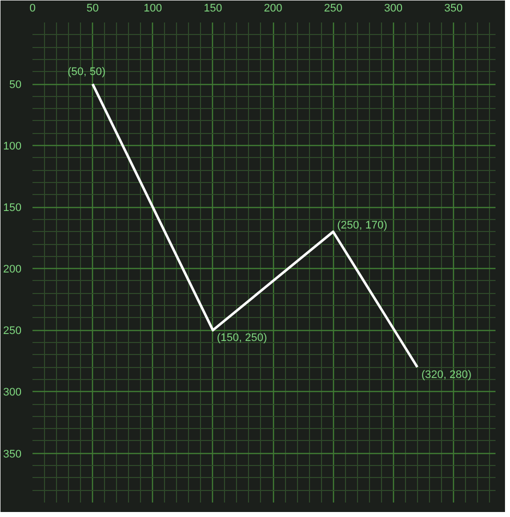 This screenshot has width=510, height=517. Describe the element at coordinates (393, 8) in the screenshot. I see `x-tick-label: 300` at that location.